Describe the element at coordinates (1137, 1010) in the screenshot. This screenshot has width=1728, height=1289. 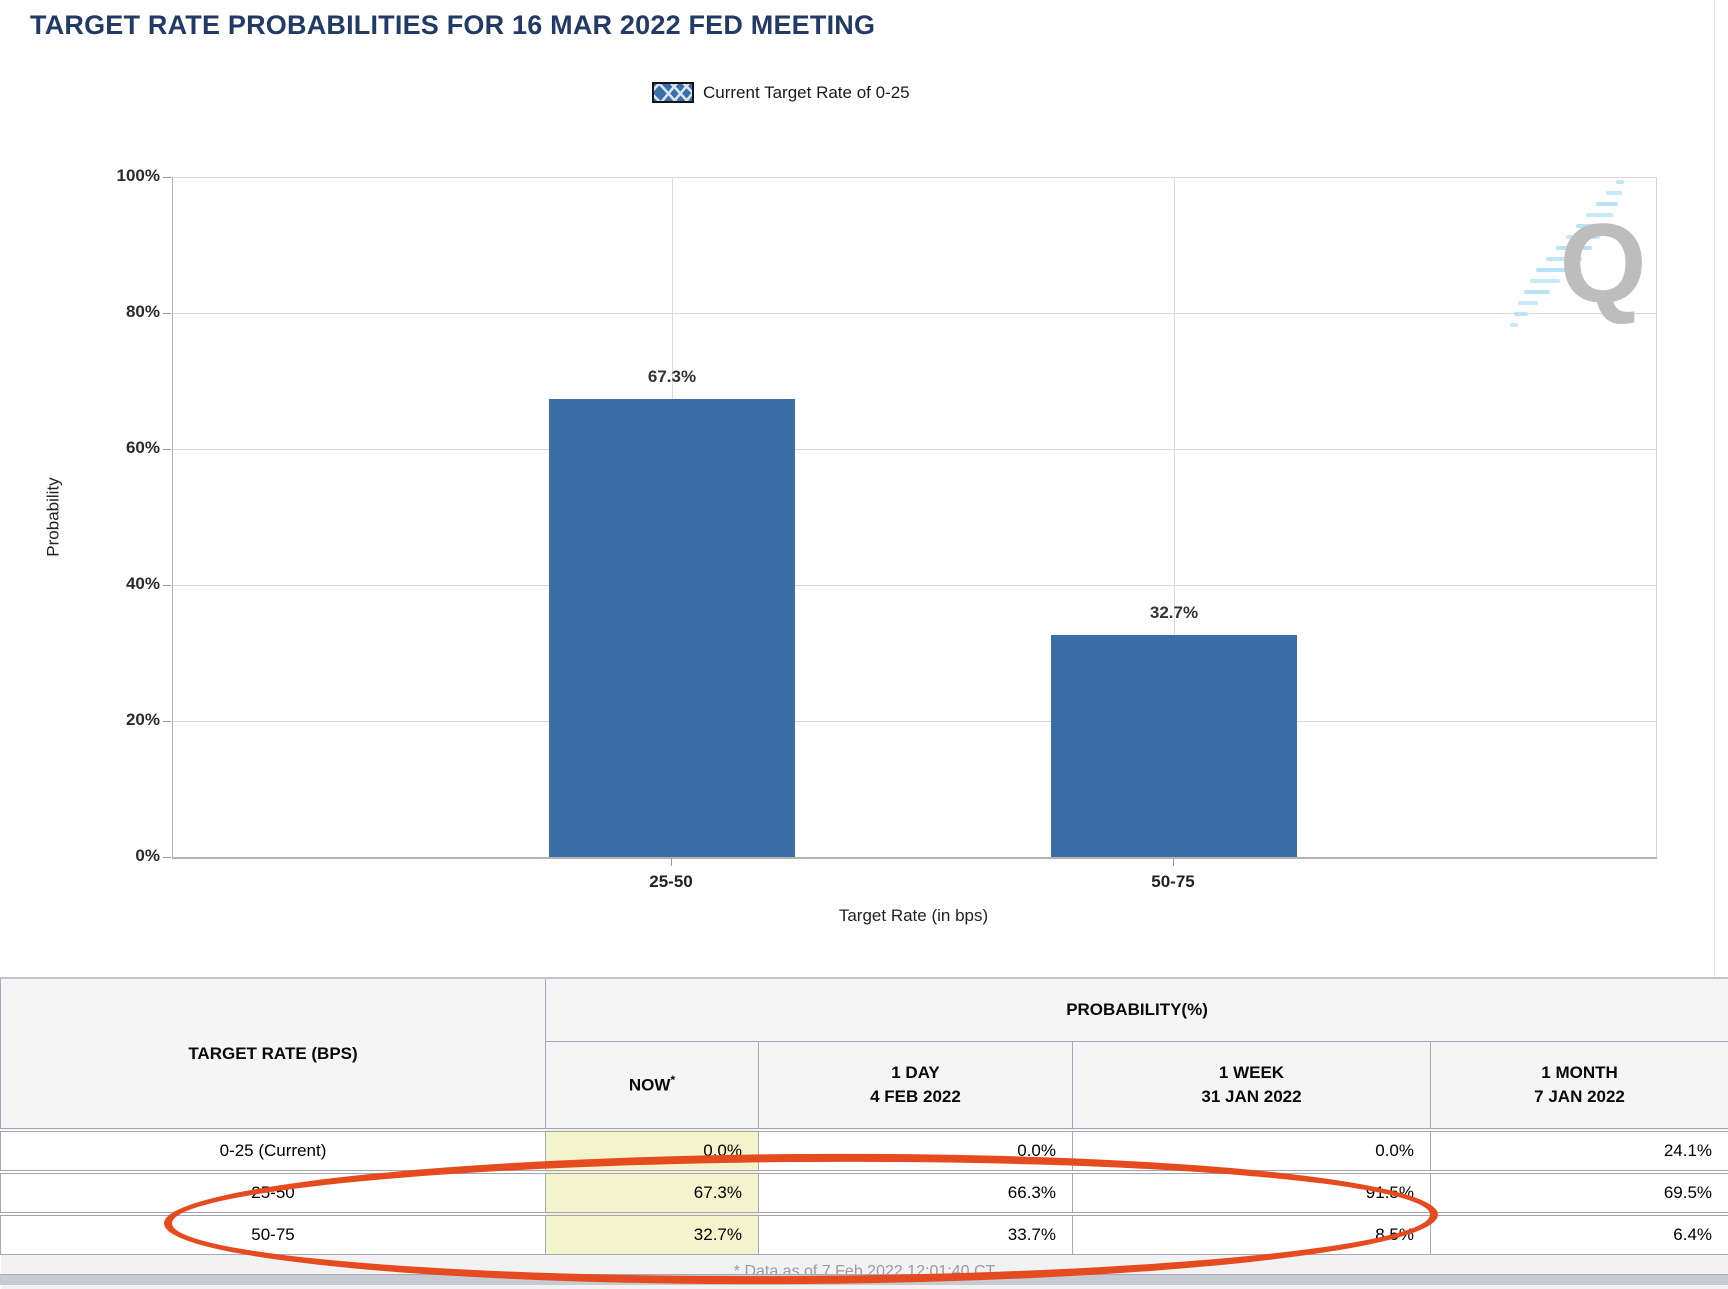
I see `col-group-header-probability: PROBABILITY(%)` at that location.